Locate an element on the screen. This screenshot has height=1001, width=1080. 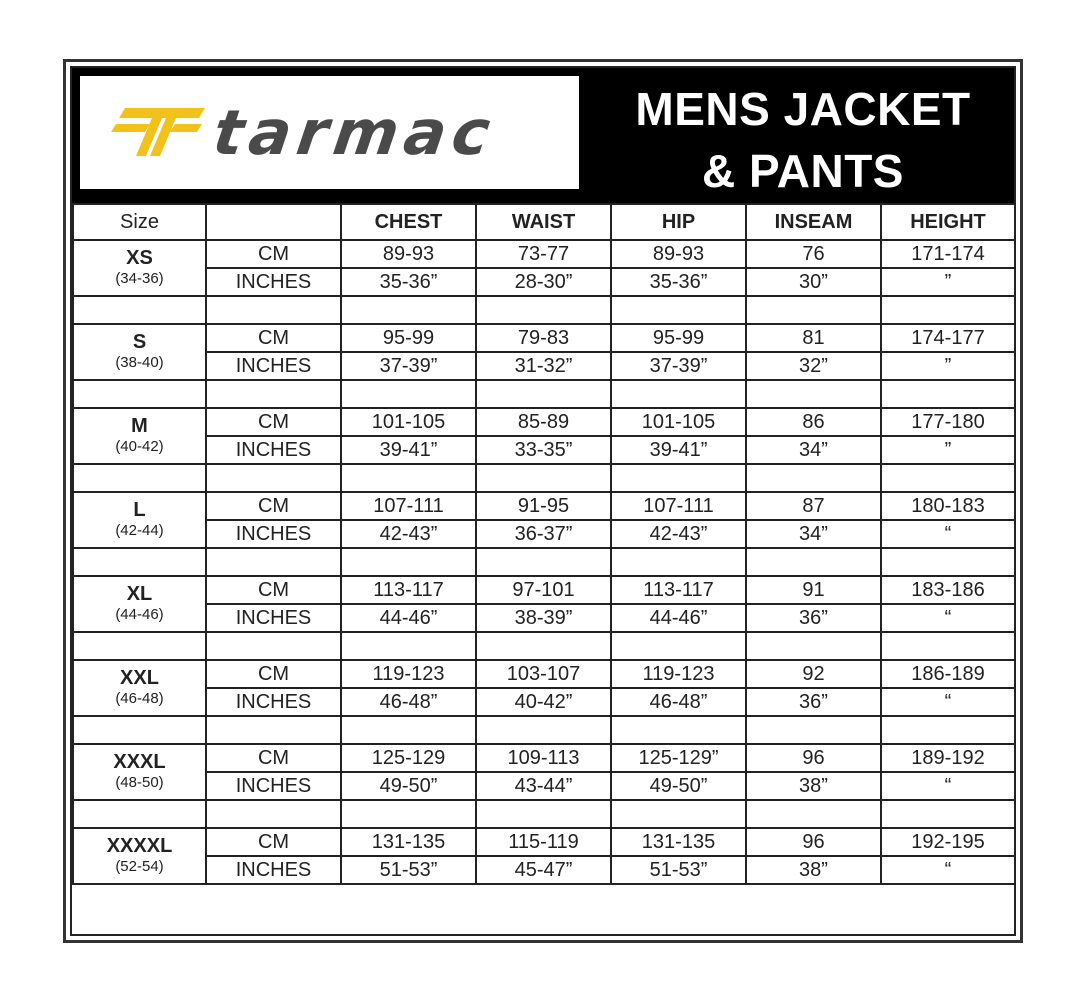
chest-cell: 46-48” is located at coordinates (408, 702).